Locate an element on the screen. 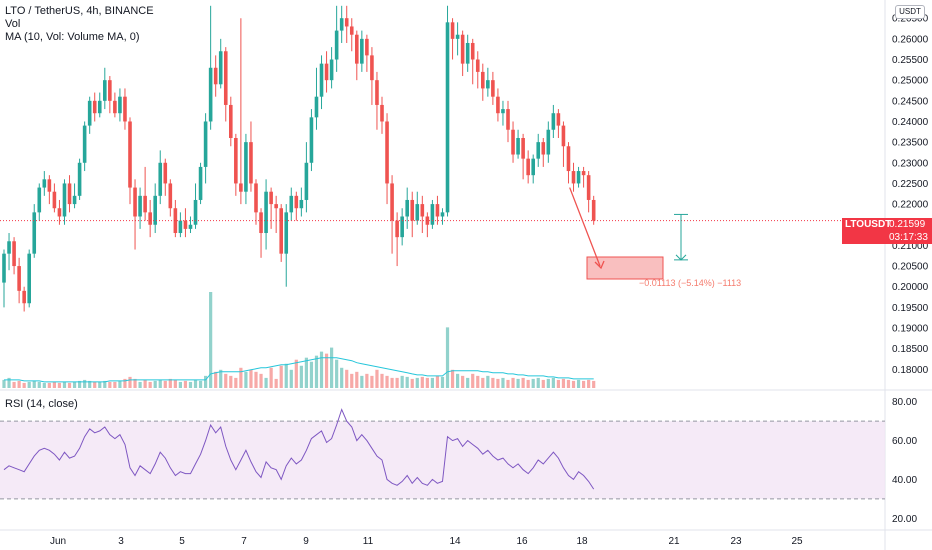 The width and height of the screenshot is (932, 550). currency-badge: USDT is located at coordinates (910, 12).